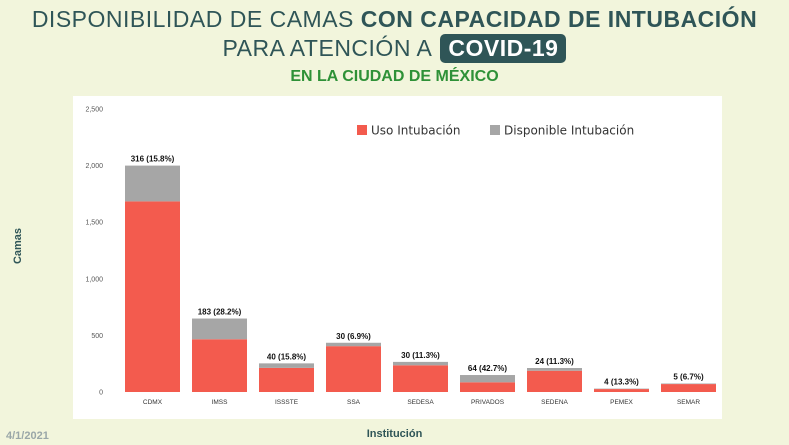 The height and width of the screenshot is (445, 789). Describe the element at coordinates (487, 379) in the screenshot. I see `bar-disponible-privados` at that location.